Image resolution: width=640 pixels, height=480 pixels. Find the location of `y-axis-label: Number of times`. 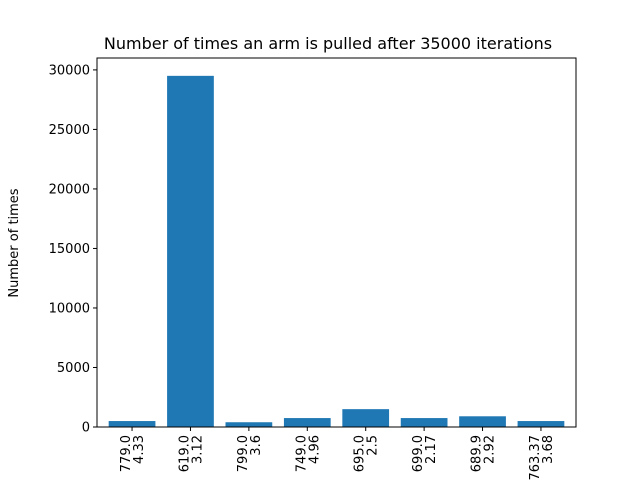

y-axis-label: Number of times is located at coordinates (14, 242).